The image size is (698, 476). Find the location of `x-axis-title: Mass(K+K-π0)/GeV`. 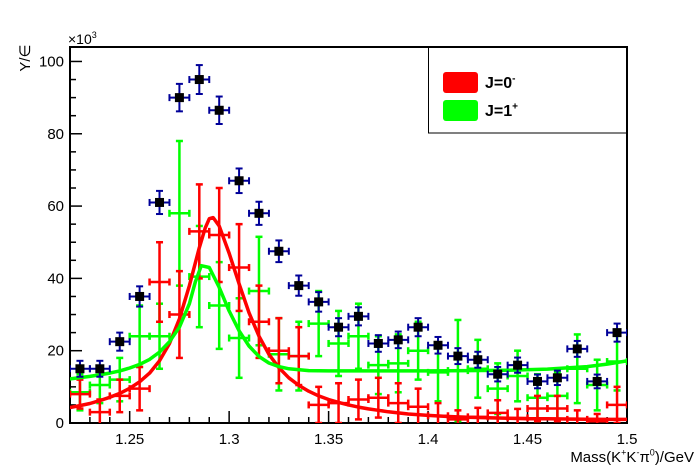

x-axis-title: Mass(K+K-π0)/GeV is located at coordinates (632, 457).